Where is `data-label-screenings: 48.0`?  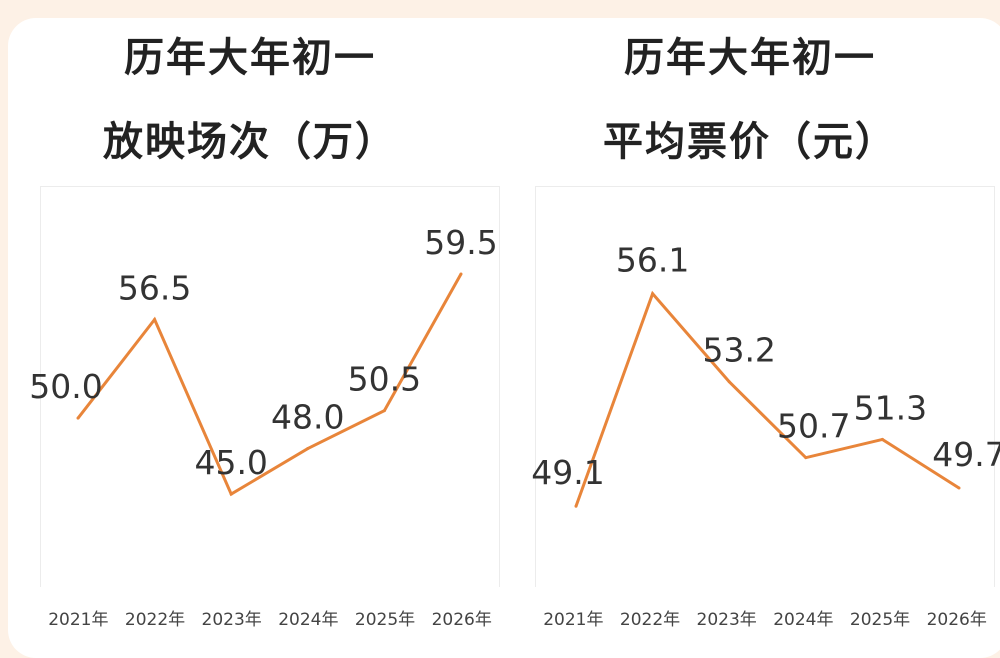 data-label-screenings: 48.0 is located at coordinates (307, 417).